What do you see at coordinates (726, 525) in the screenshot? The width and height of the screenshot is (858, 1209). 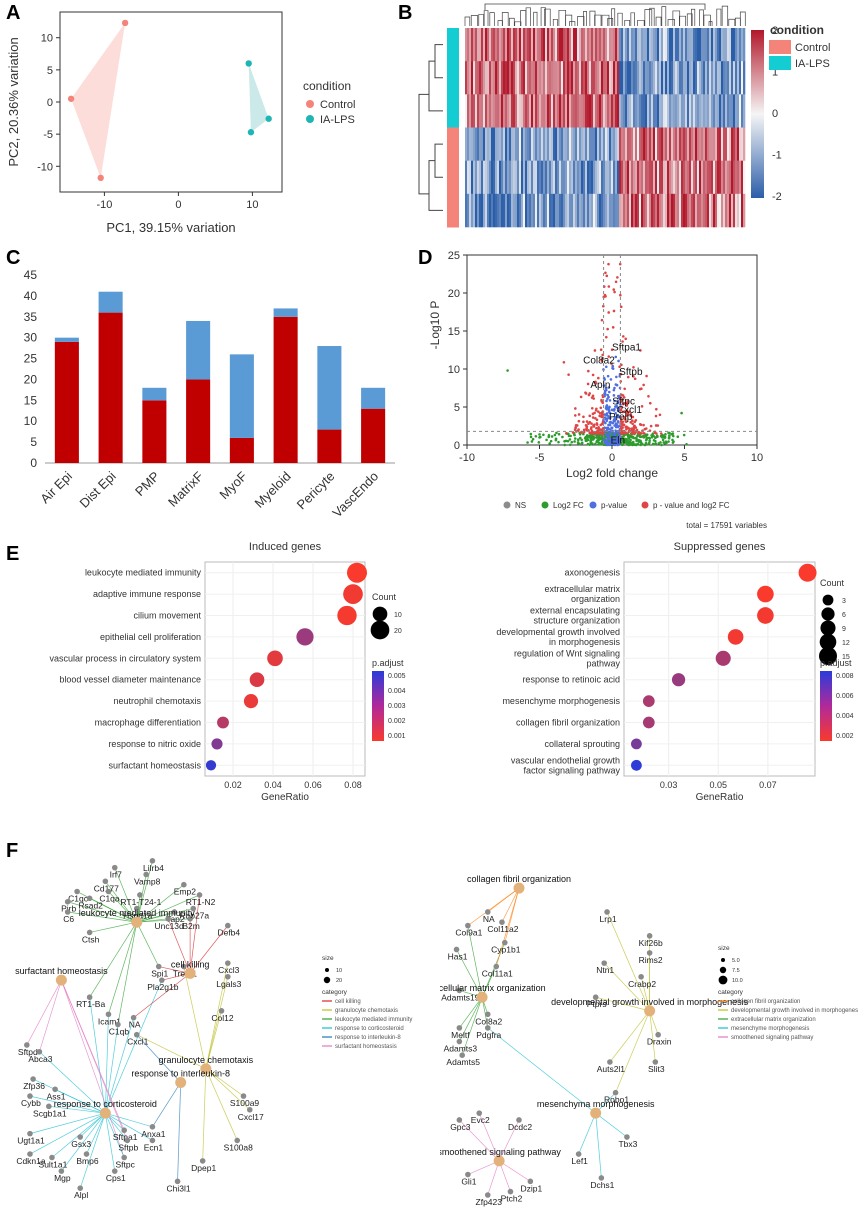 I see `volcano-total-label: total = 17591 variables` at bounding box center [726, 525].